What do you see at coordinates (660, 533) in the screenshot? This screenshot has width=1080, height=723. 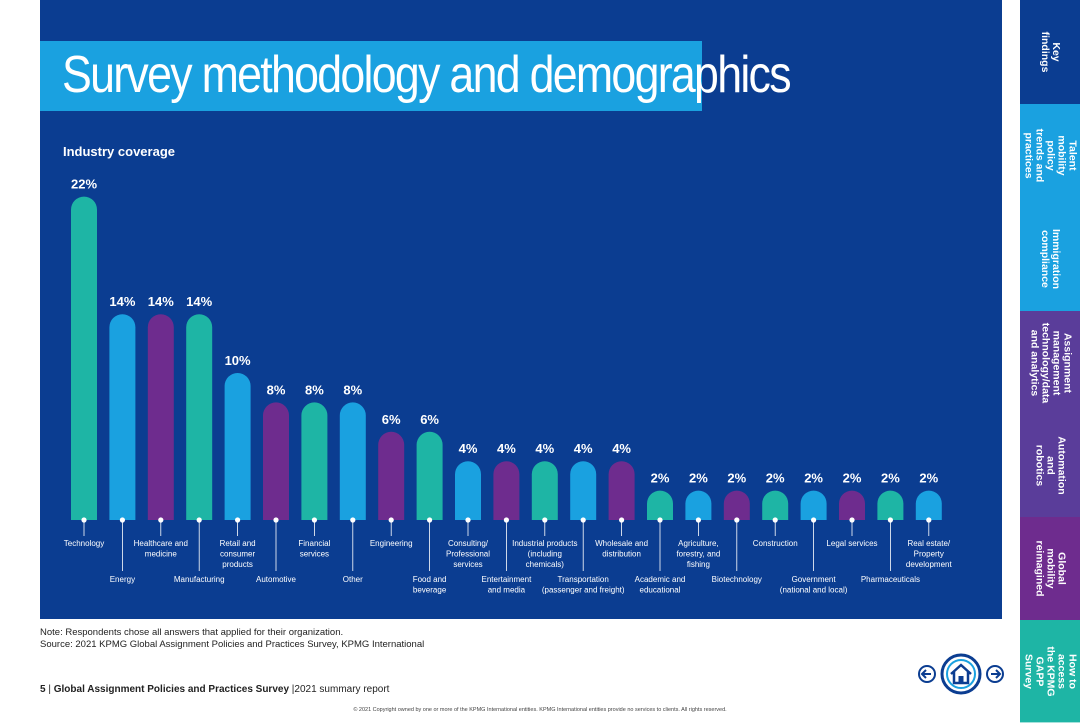 I see `bar-group: 2% Academic and educational` at bounding box center [660, 533].